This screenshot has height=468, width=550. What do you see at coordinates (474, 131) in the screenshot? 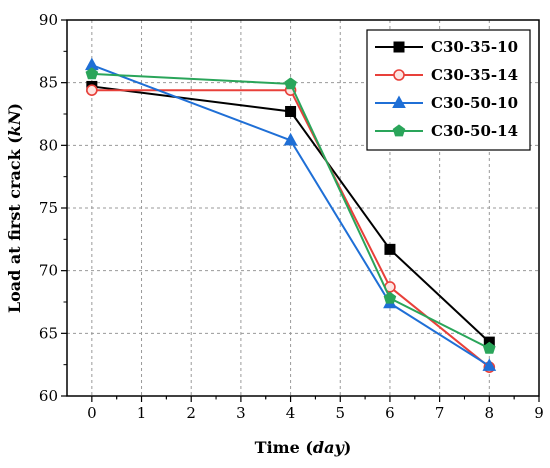
I see `legend-label: C30-50-14` at bounding box center [474, 131].